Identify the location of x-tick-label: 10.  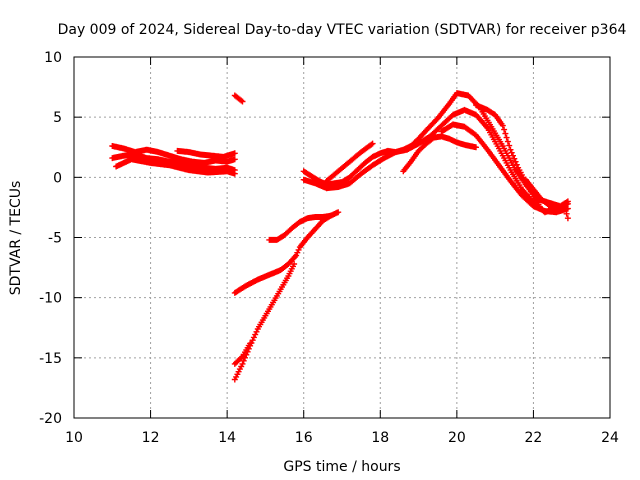
(74, 438).